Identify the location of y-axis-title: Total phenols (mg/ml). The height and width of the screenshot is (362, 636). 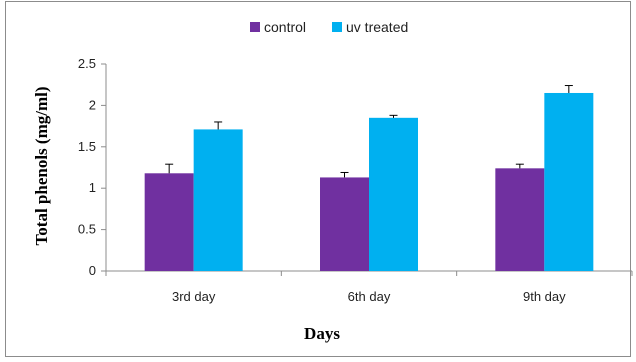
(41, 165).